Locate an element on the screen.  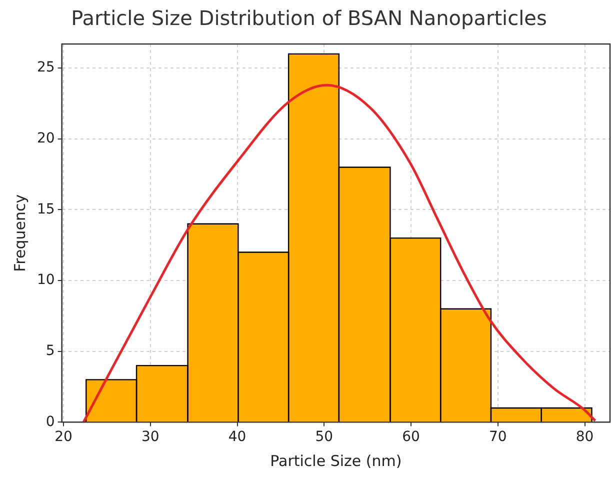
y-tick-label: 20 is located at coordinates (45, 138).